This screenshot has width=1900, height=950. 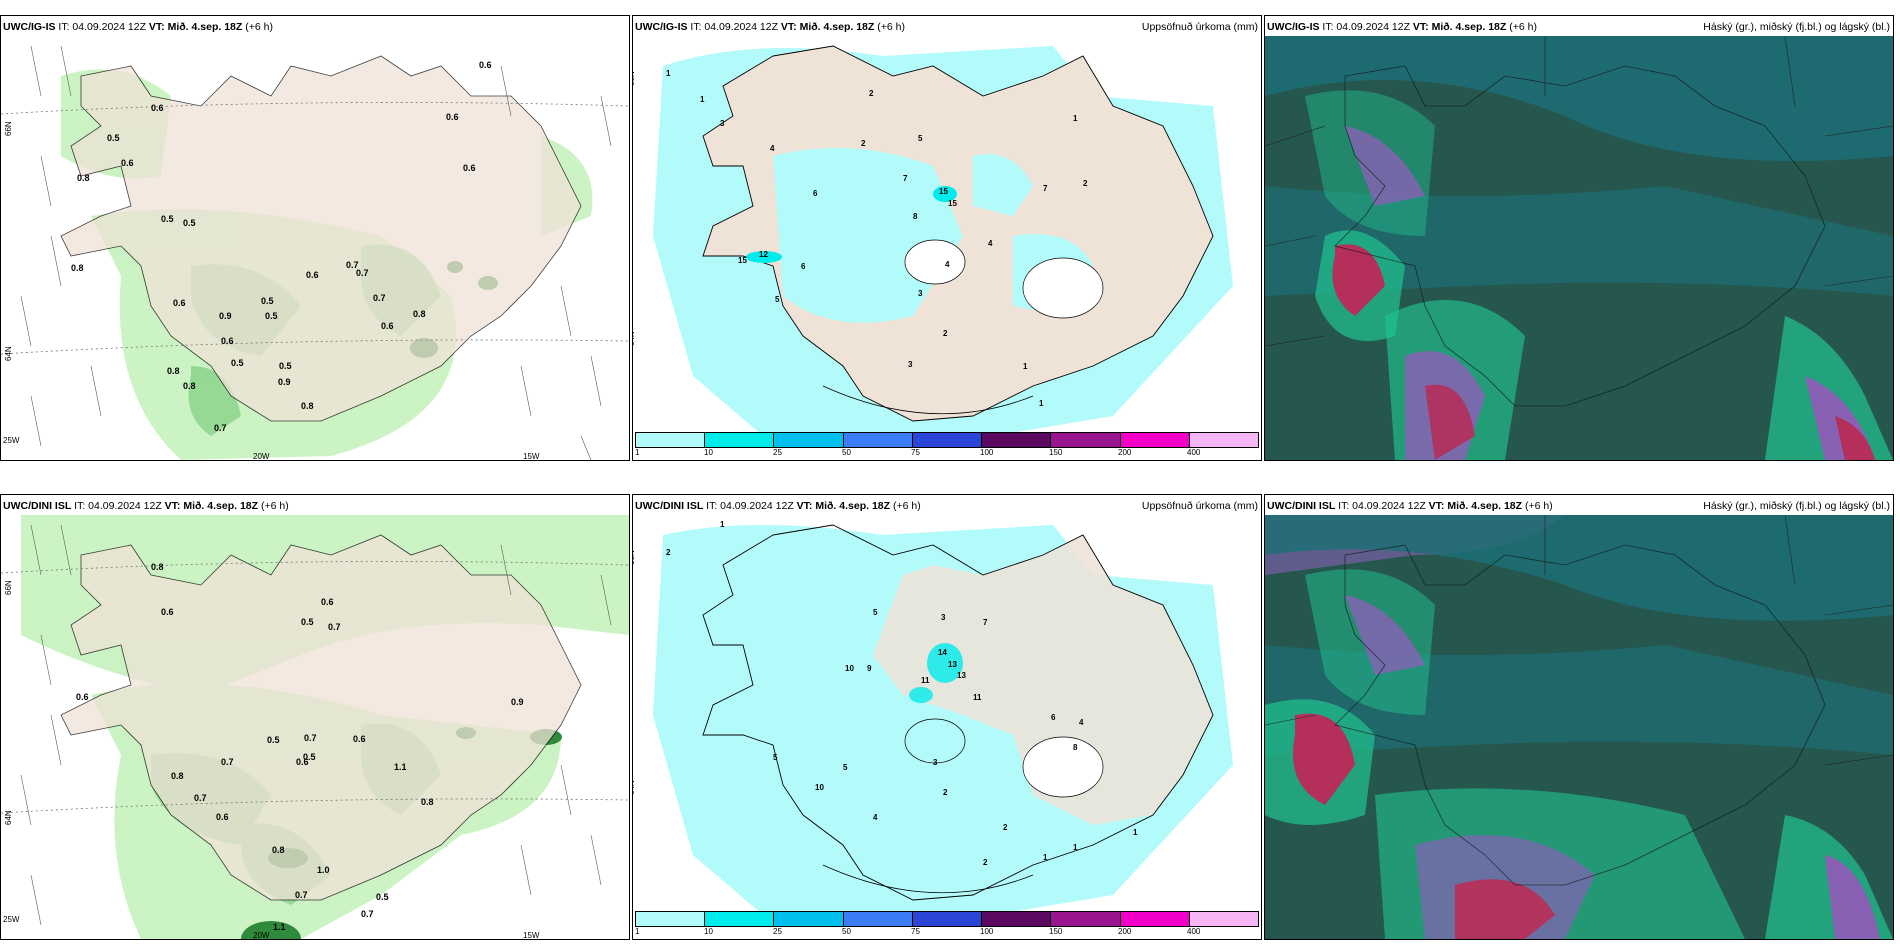 I want to click on precip-label: 12, so click(x=763, y=254).